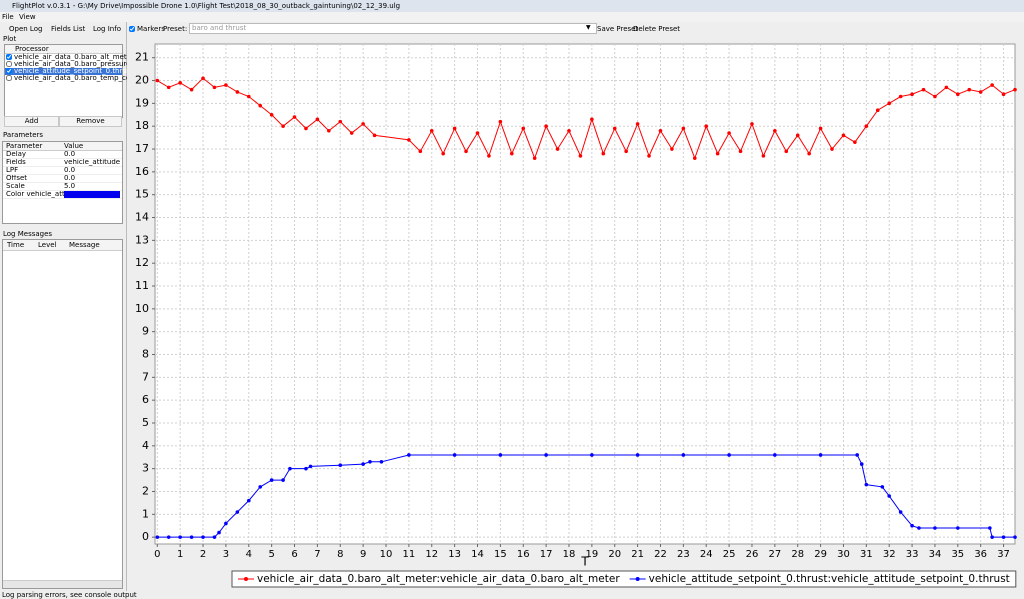 This screenshot has width=1024, height=599. What do you see at coordinates (62, 179) in the screenshot?
I see `parameter-row: Offset 0.0` at bounding box center [62, 179].